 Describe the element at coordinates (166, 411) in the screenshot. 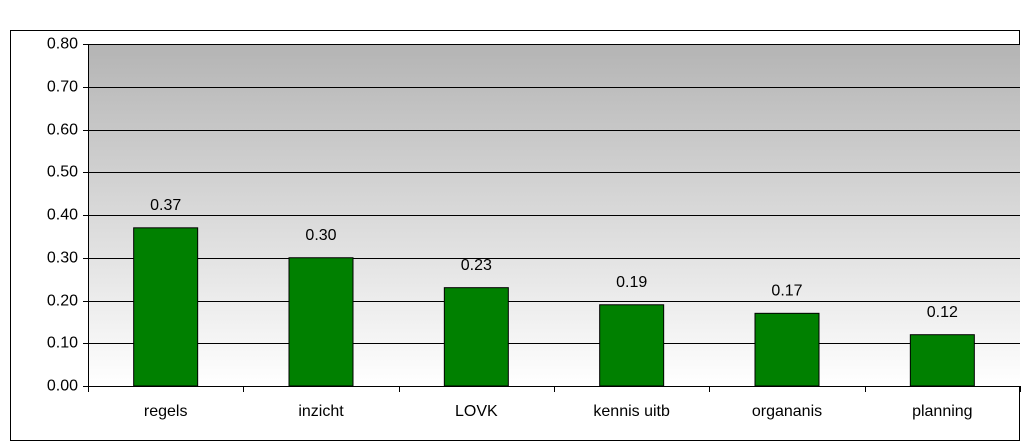

I see `x-tick-label: regels` at that location.